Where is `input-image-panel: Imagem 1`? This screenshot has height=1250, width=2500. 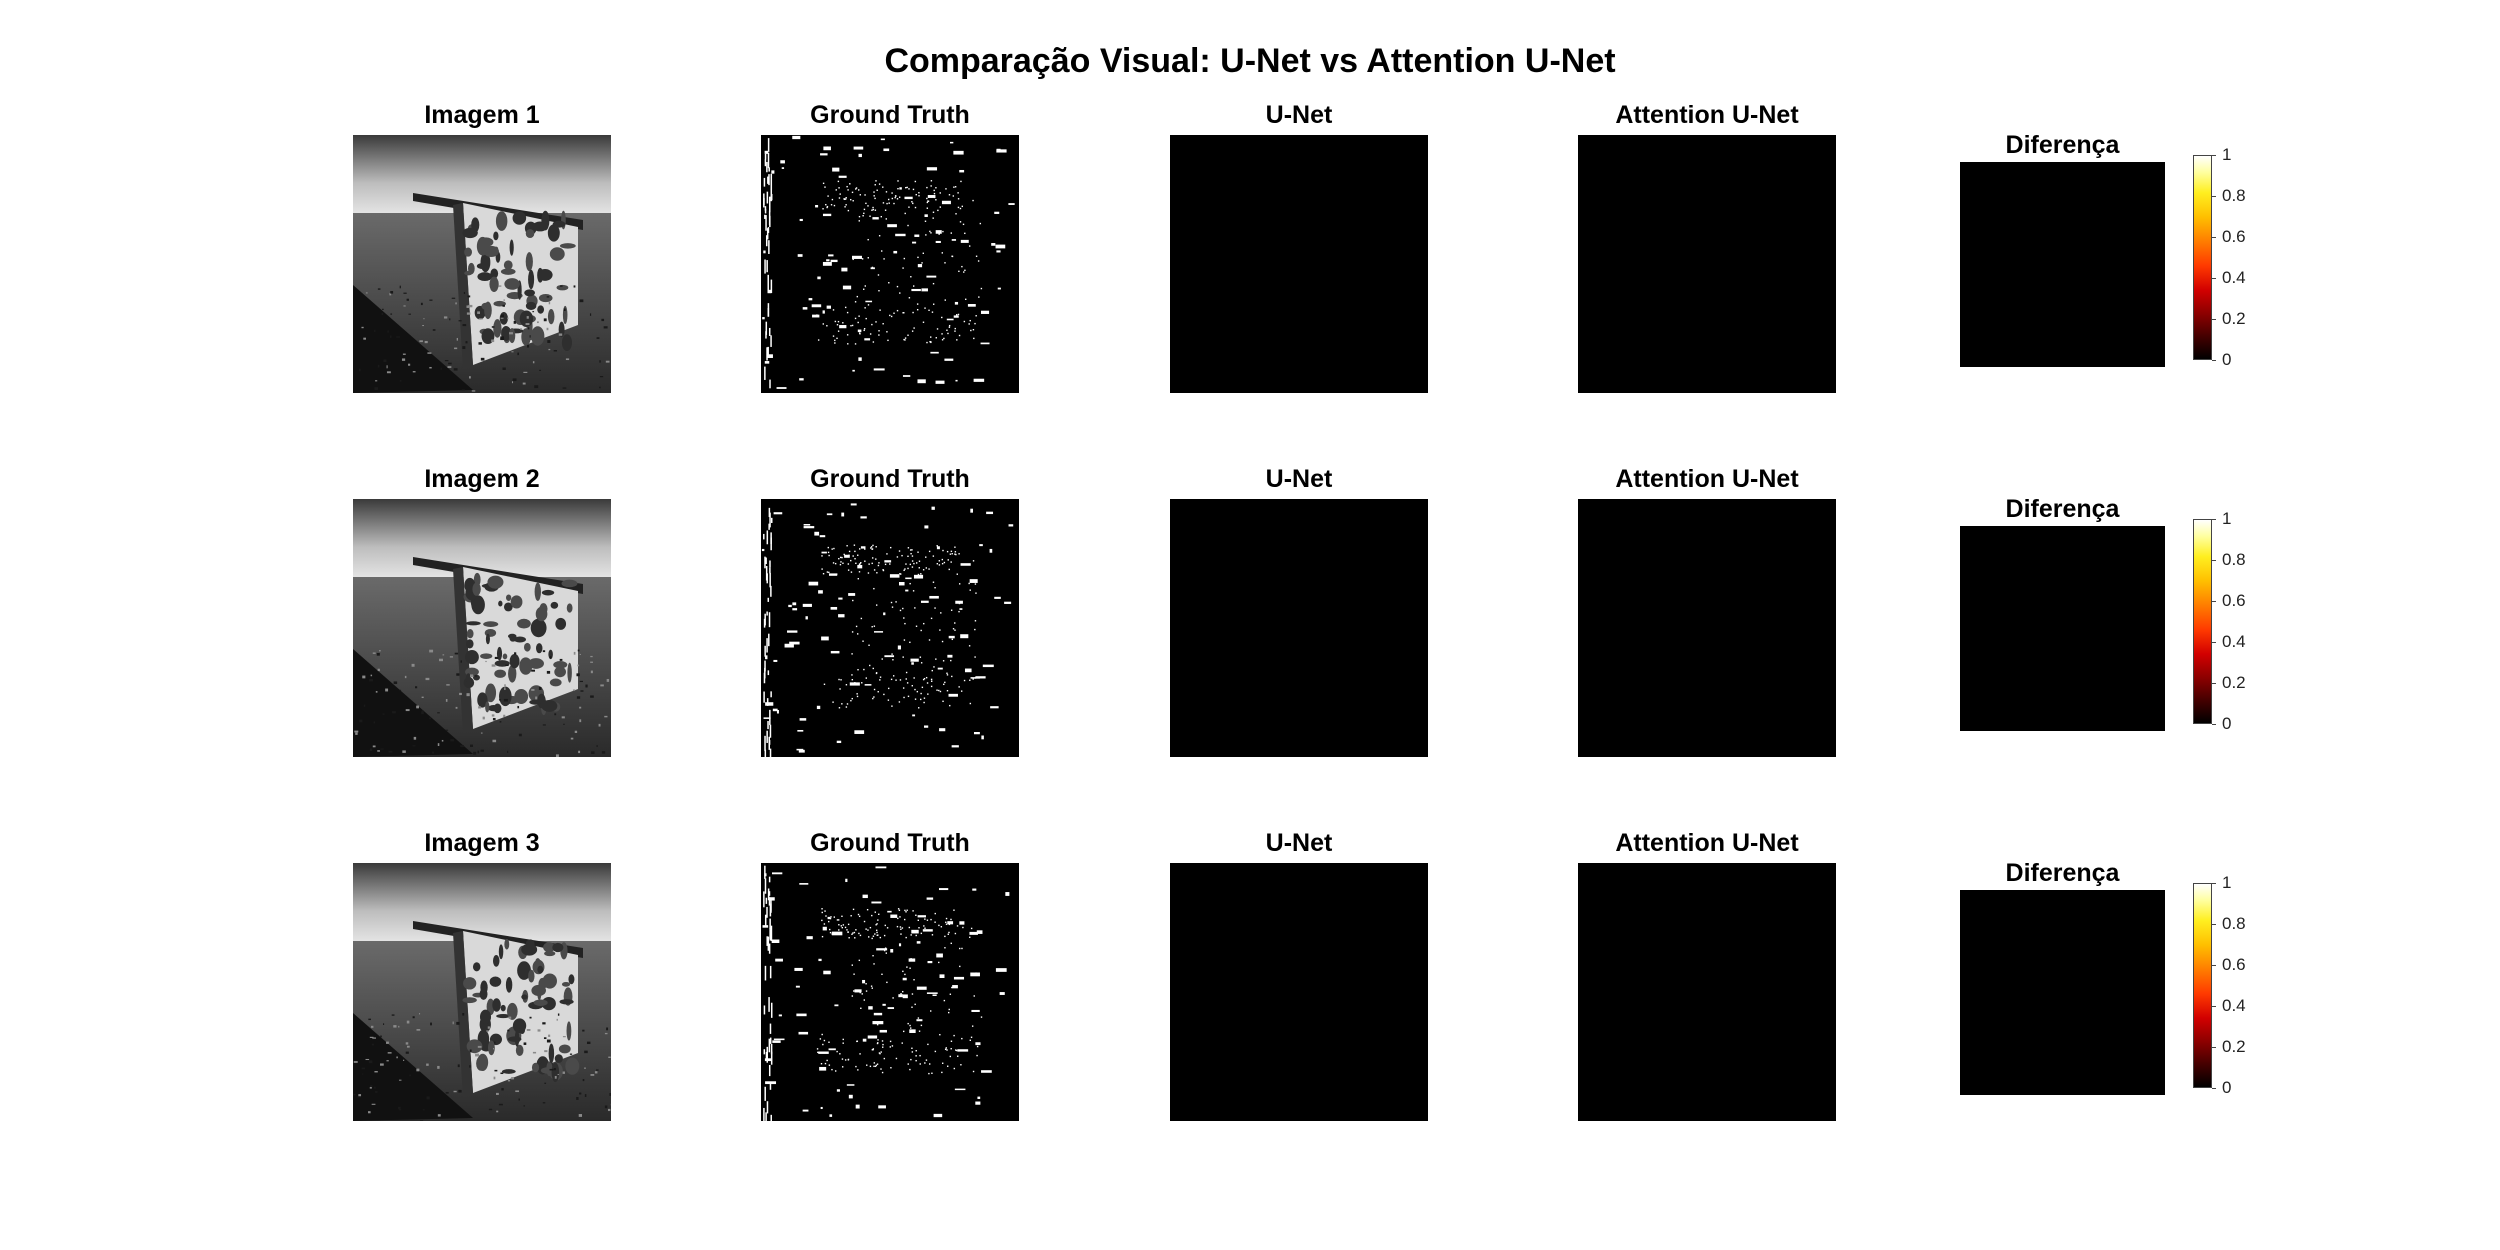 input-image-panel: Imagem 1 is located at coordinates (482, 247).